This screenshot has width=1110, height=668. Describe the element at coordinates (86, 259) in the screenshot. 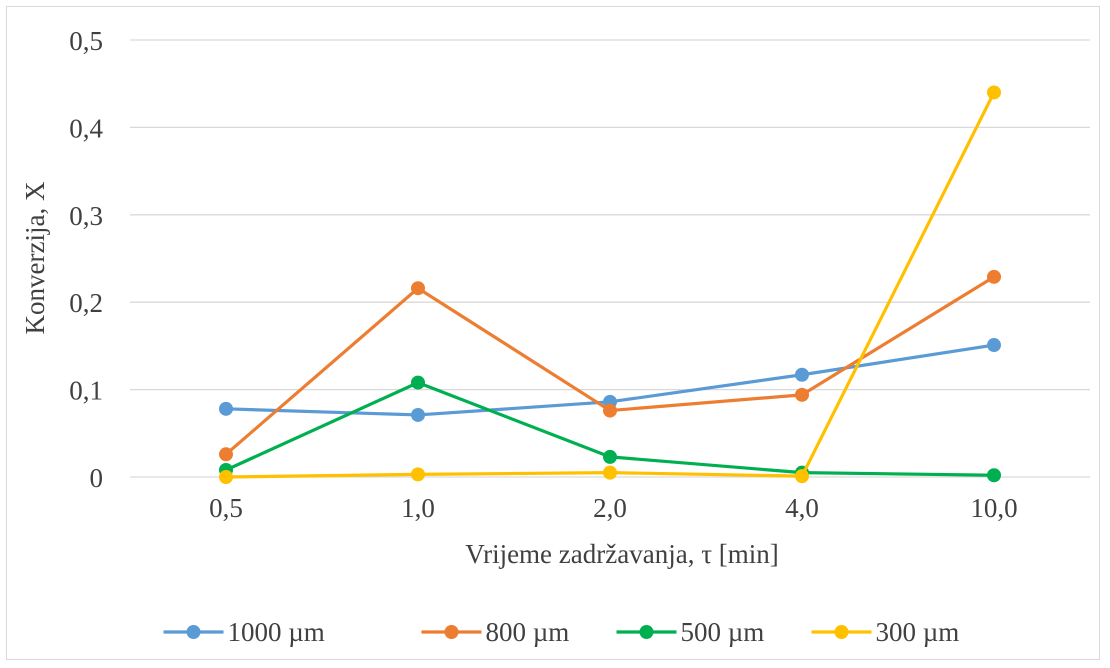

I see `y-tick-labels: 0 0,1 0,2 0,3 0,4 0,5` at that location.